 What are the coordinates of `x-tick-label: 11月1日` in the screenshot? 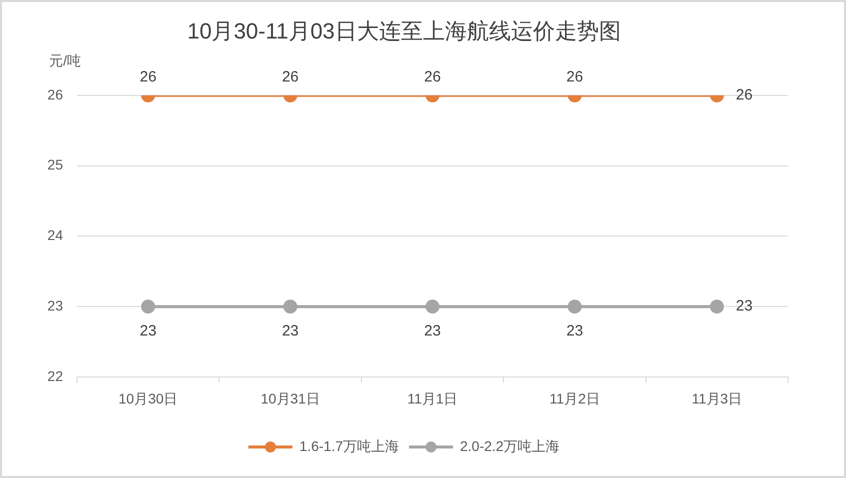 It's located at (432, 398).